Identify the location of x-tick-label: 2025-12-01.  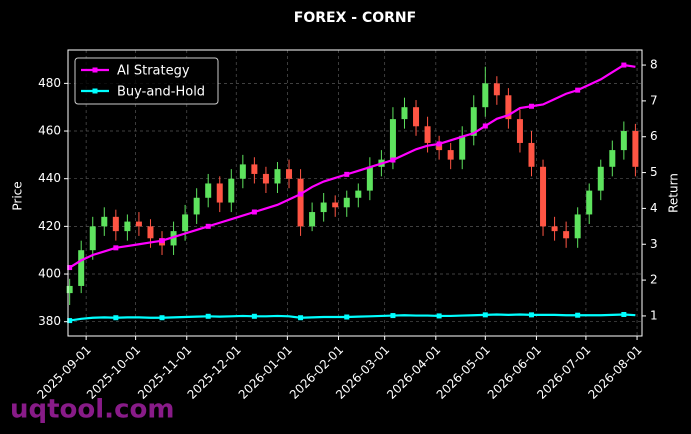
(214, 372).